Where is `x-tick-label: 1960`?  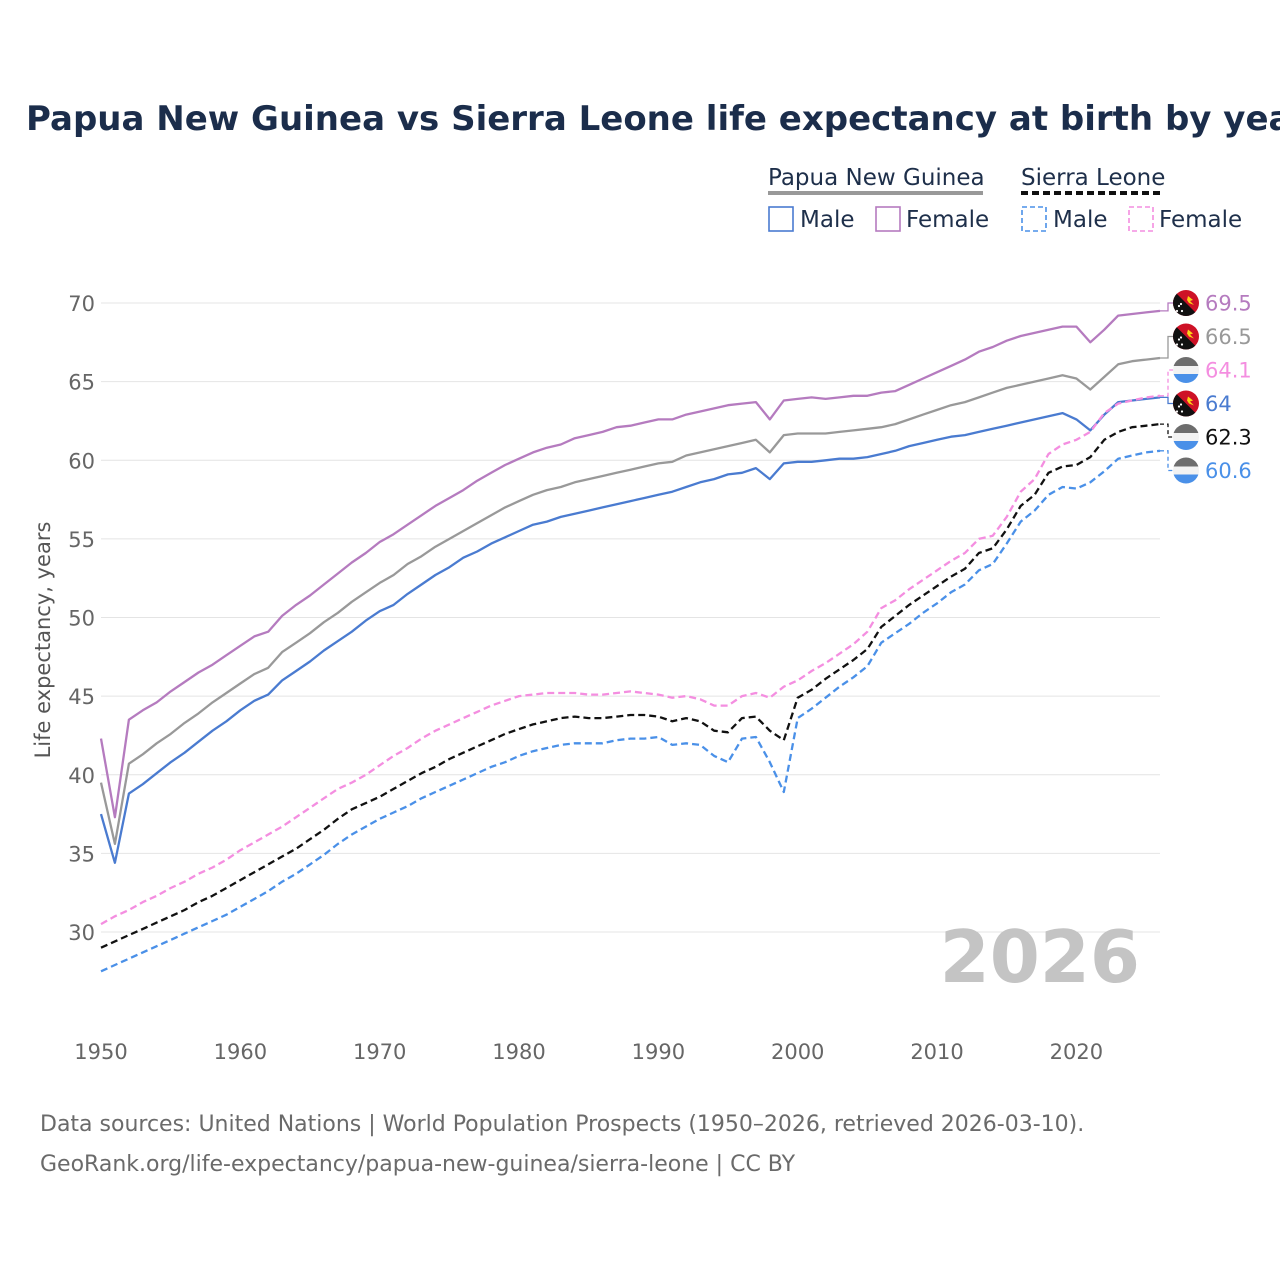 x-tick-label: 1960 is located at coordinates (240, 1052).